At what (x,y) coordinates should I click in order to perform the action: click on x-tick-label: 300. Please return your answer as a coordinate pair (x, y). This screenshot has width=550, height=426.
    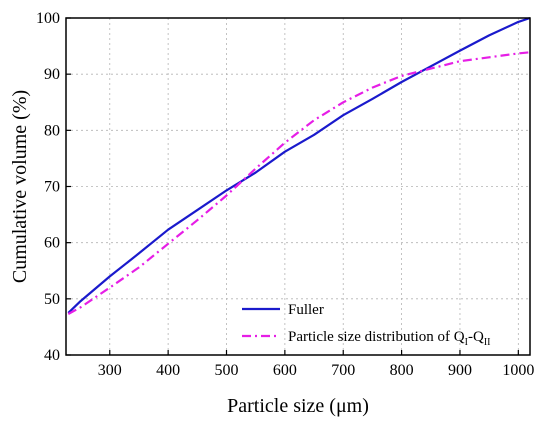
    Looking at the image, I should click on (110, 370).